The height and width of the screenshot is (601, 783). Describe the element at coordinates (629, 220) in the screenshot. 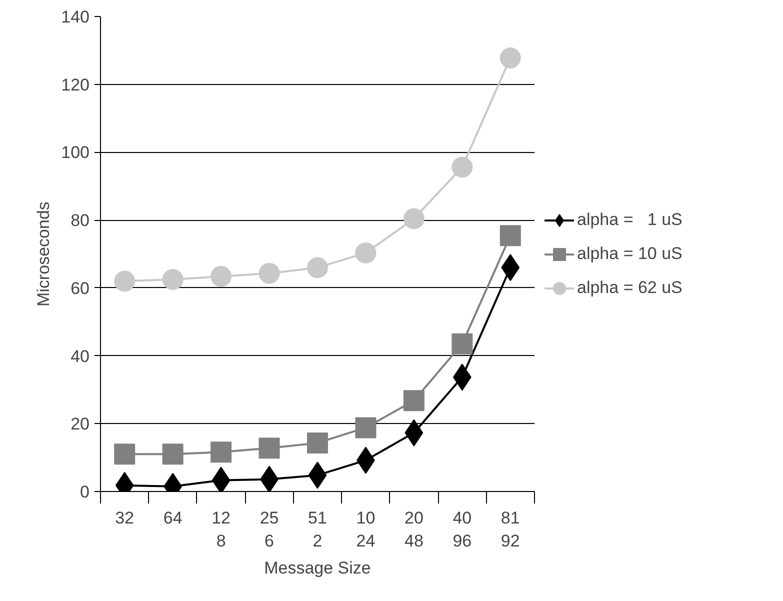

I see `legend-label: alpha = 1 uS` at that location.